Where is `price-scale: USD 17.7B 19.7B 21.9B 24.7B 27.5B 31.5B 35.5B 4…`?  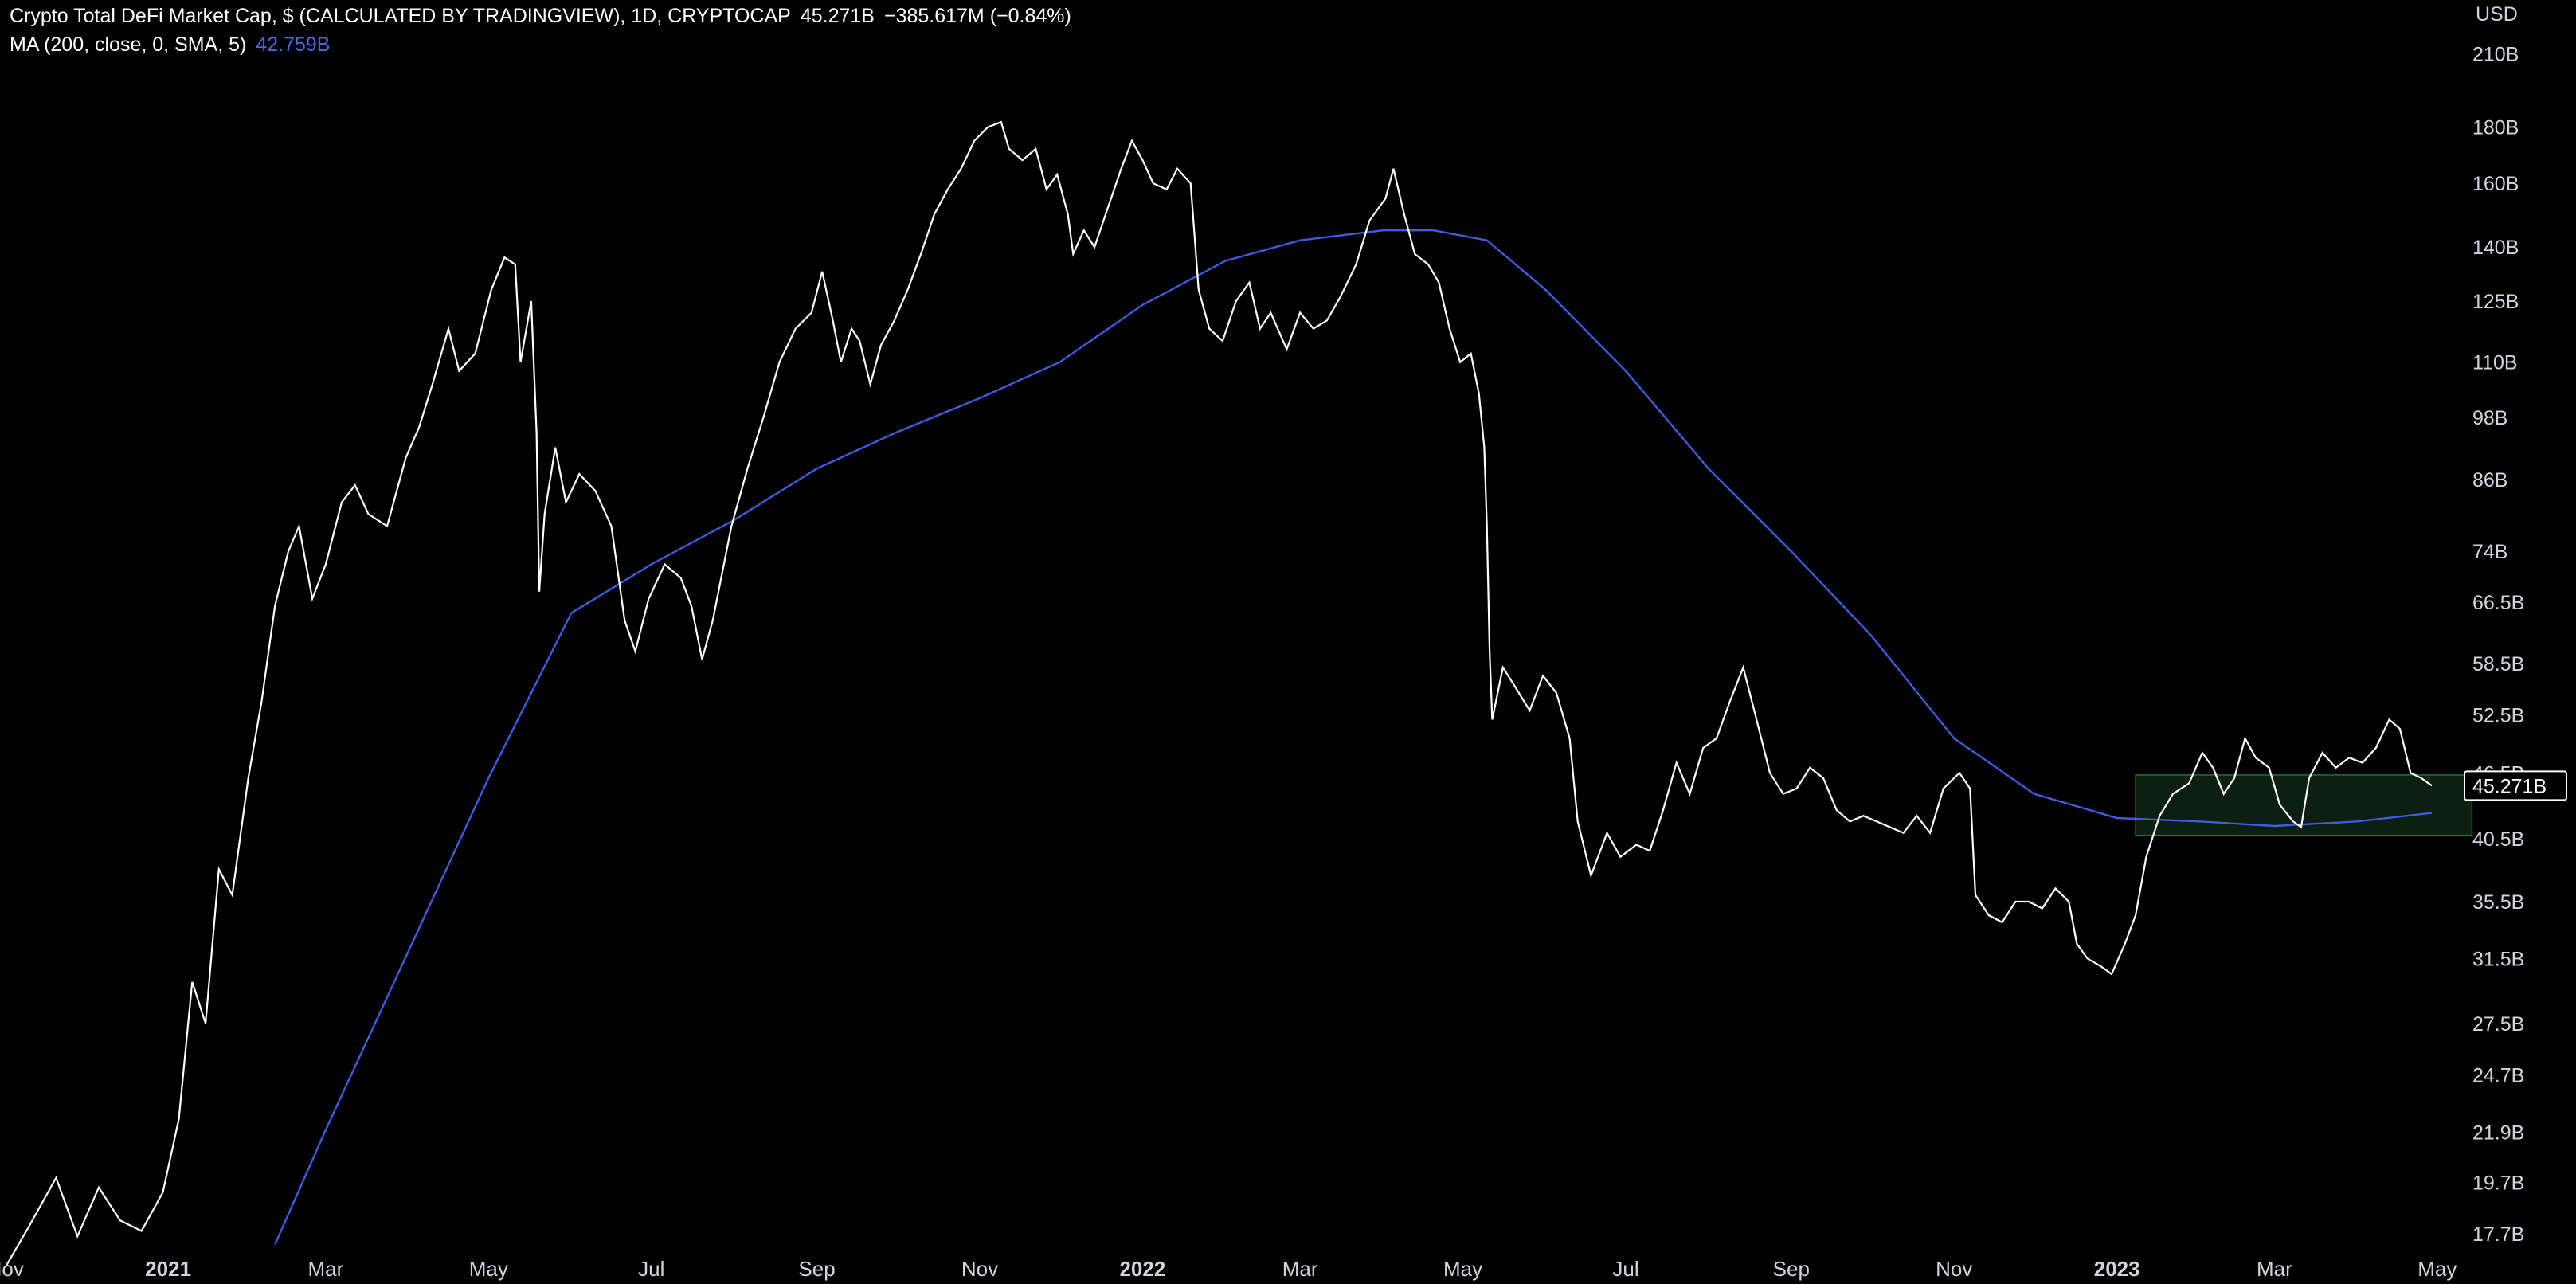
price-scale: USD 17.7B 19.7B 21.9B 24.7B 27.5B 31.5B 35.5B 4… is located at coordinates (2498, 624).